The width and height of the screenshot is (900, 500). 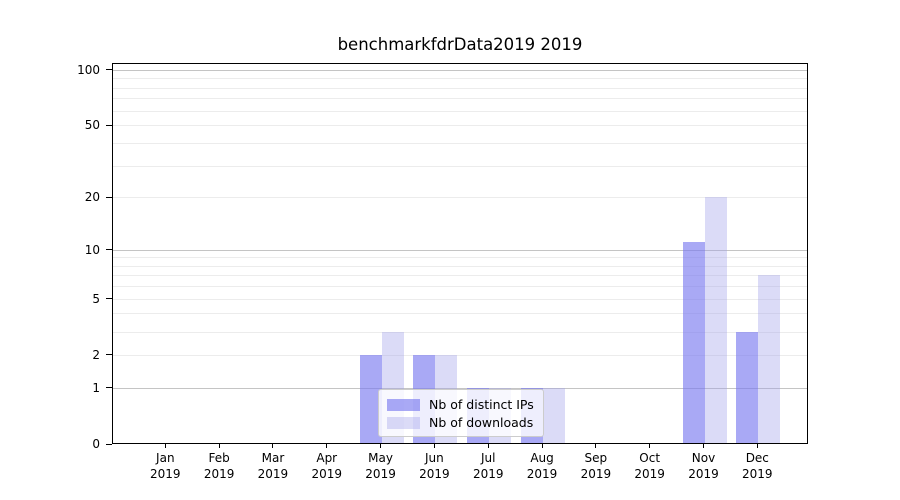 I want to click on y-tick-label: 1, so click(x=96, y=387).